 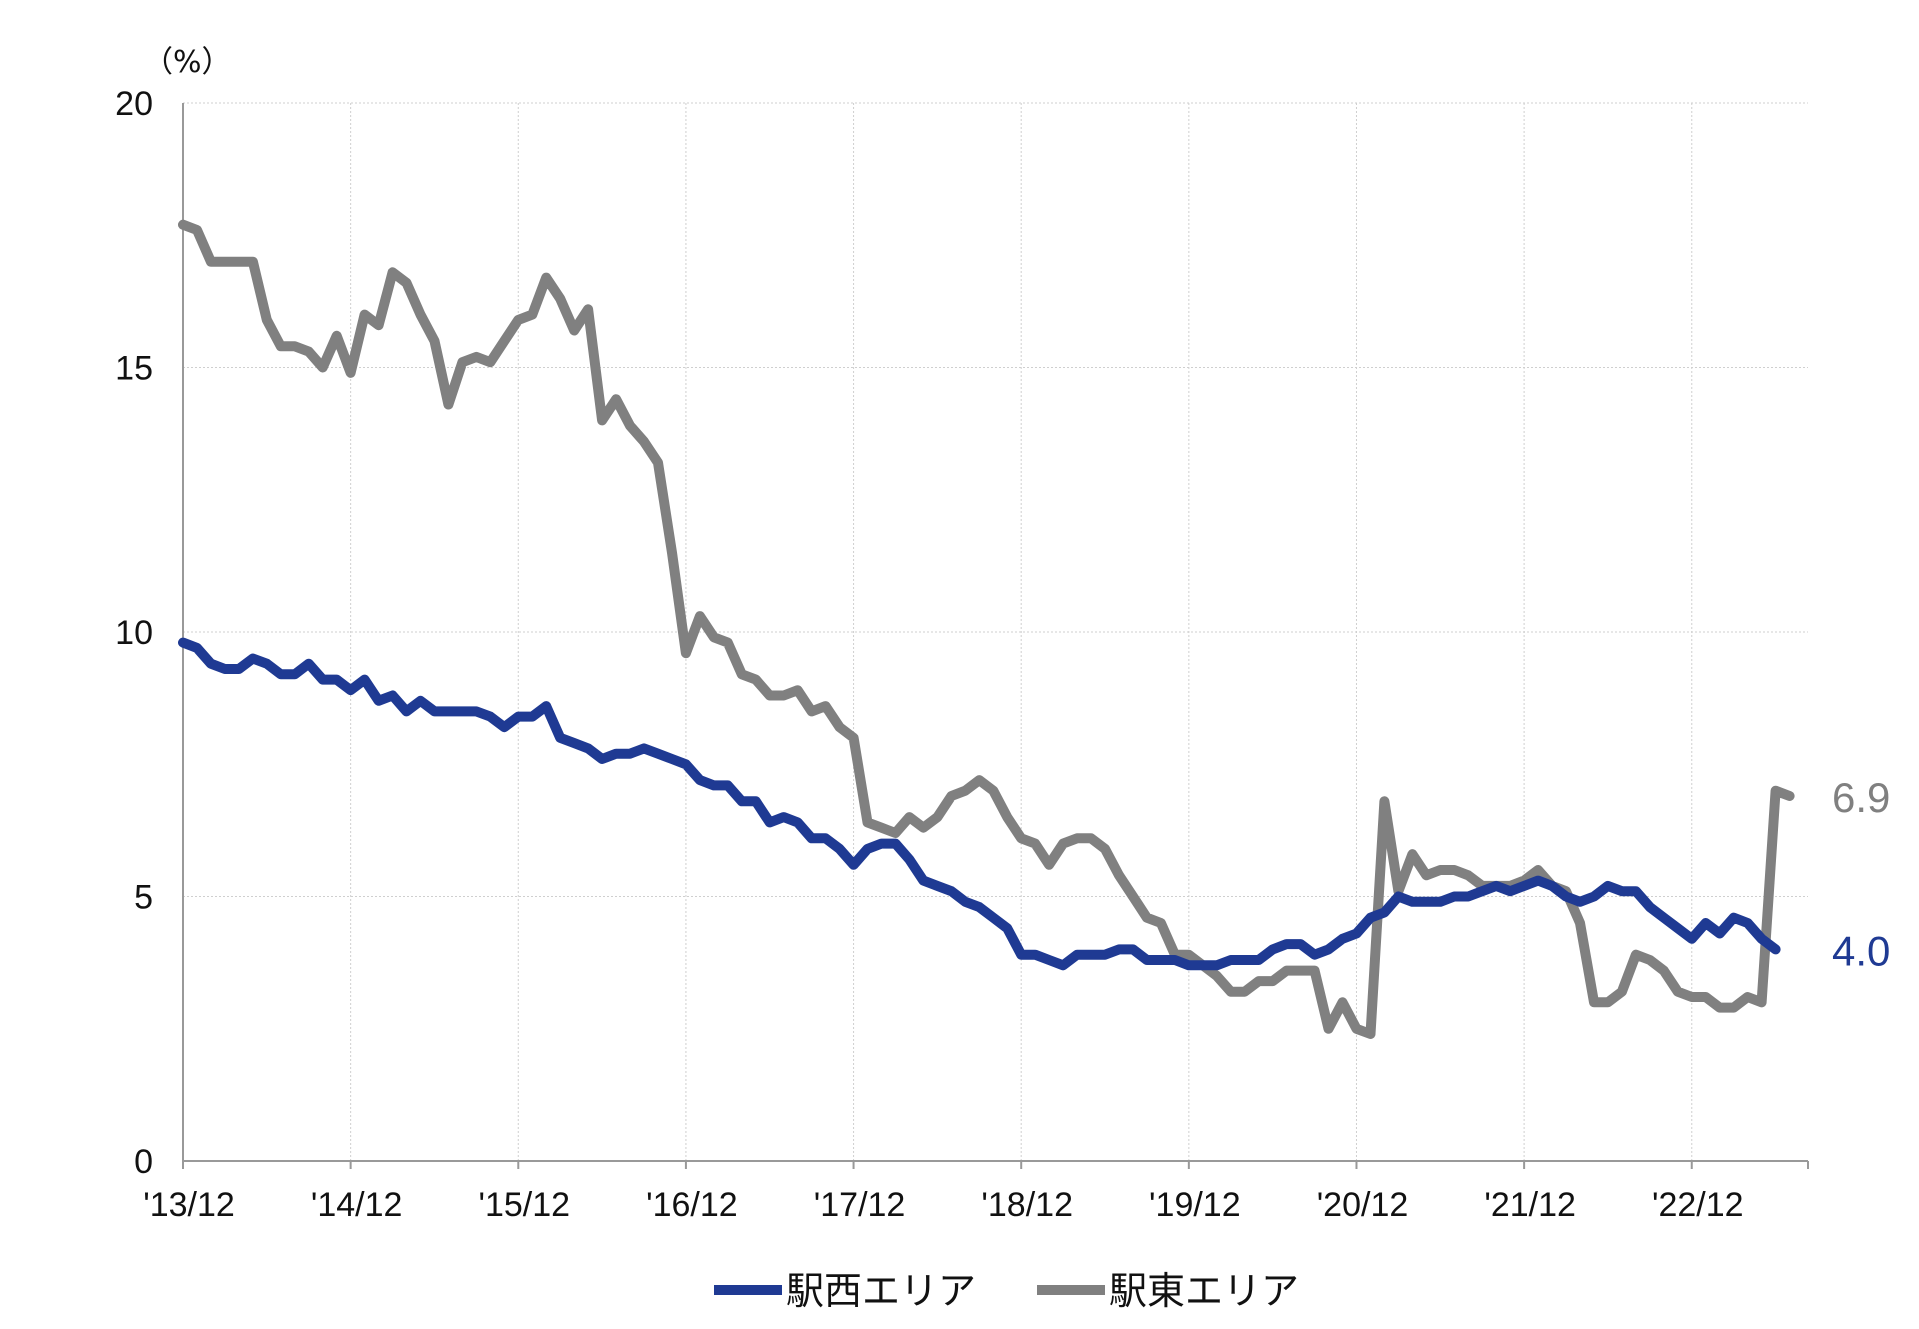 What do you see at coordinates (881, 1291) in the screenshot?
I see `legend-label-west: 駅西エリア` at bounding box center [881, 1291].